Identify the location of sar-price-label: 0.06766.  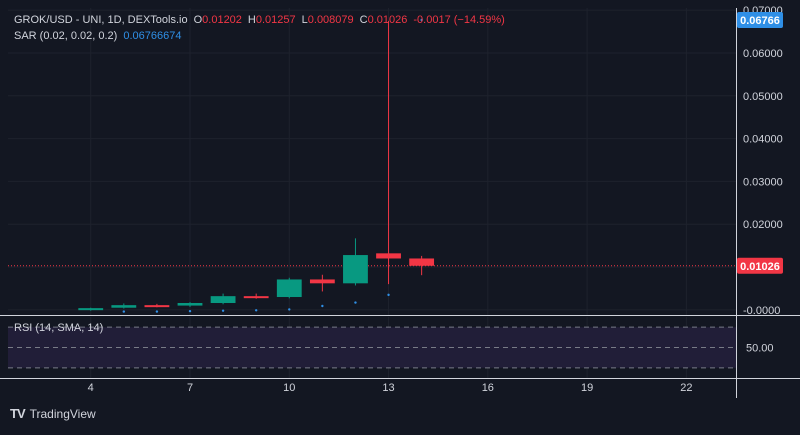
(760, 21).